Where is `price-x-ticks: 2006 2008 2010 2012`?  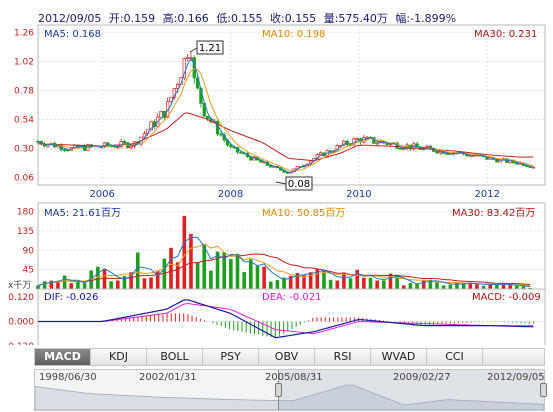 price-x-ticks: 2006 2008 2010 2012 is located at coordinates (294, 194).